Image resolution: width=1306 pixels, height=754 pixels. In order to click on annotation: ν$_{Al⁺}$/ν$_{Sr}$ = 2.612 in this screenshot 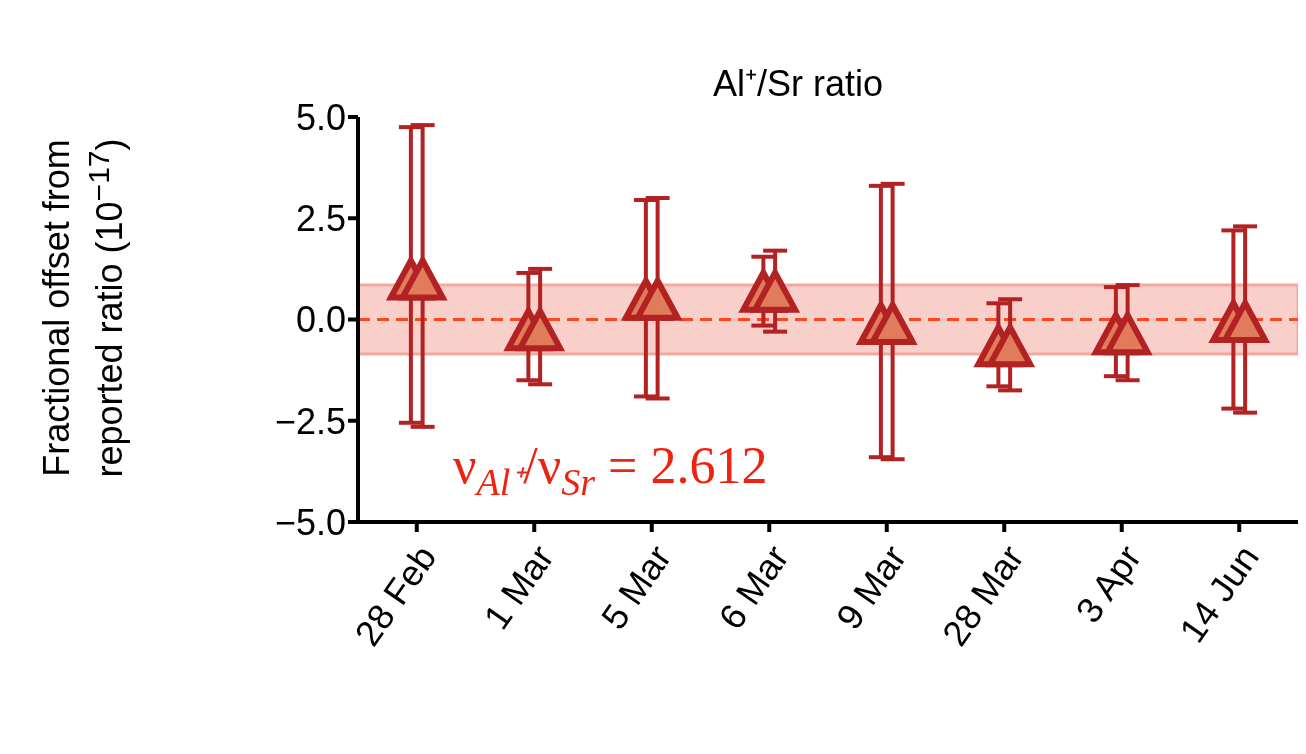, I will do `click(610, 470)`.